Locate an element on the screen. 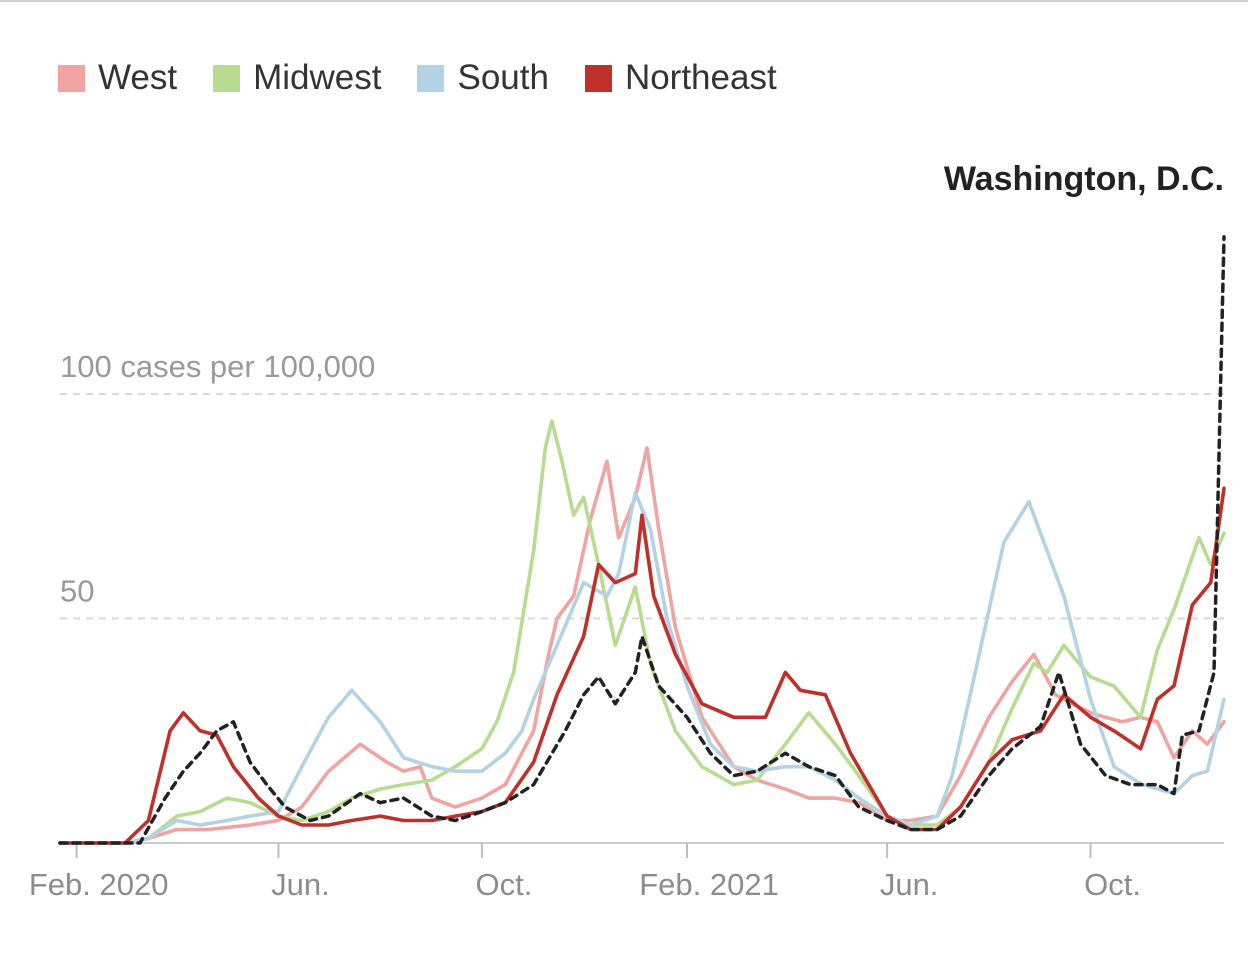 This screenshot has height=980, width=1248. x-tick-label-1: Jun. is located at coordinates (300, 884).